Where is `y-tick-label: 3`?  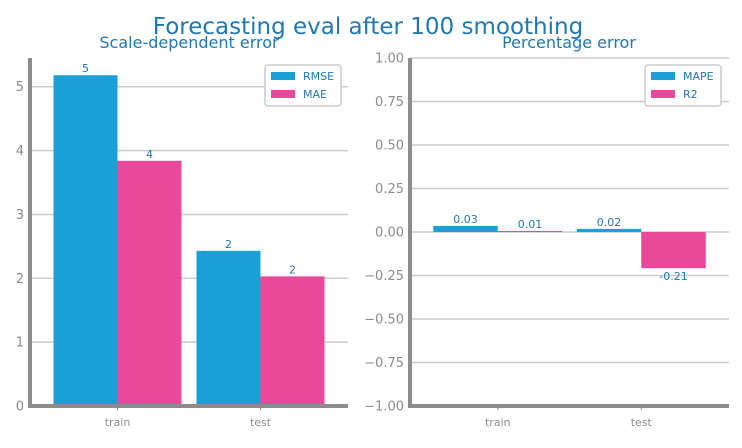
y-tick-label: 3 is located at coordinates (20, 215).